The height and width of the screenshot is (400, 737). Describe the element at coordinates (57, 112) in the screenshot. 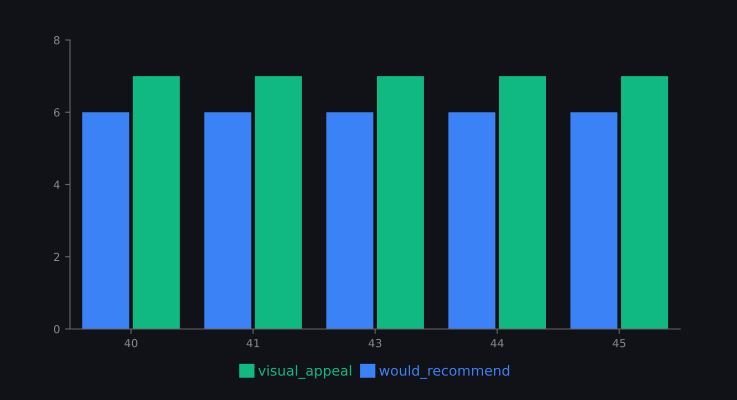

I see `y-tick-label: 6` at that location.